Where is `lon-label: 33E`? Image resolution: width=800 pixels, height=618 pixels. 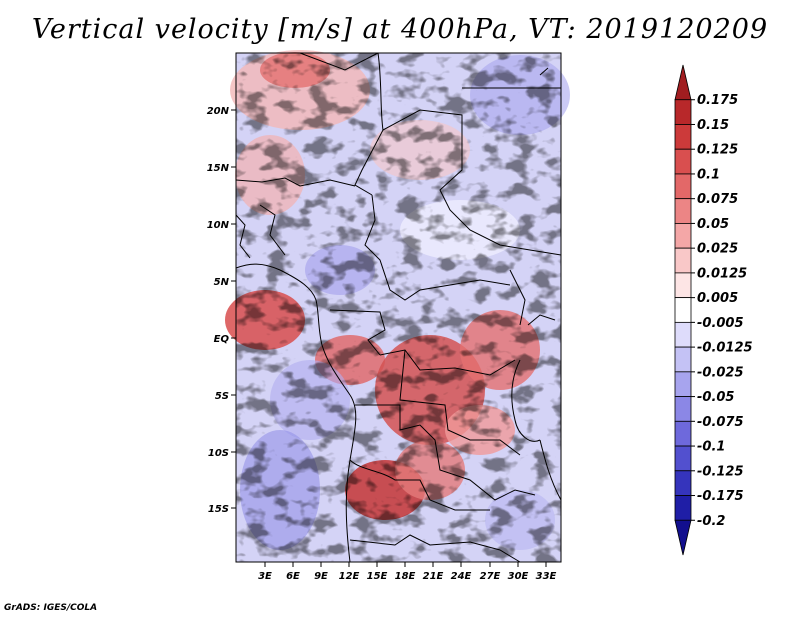
lon-label: 33E is located at coordinates (546, 576).